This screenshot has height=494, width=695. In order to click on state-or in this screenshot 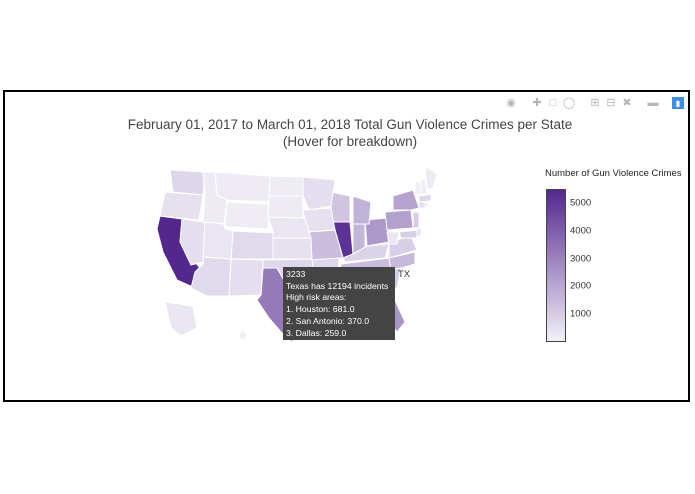, I will do `click(181, 206)`.